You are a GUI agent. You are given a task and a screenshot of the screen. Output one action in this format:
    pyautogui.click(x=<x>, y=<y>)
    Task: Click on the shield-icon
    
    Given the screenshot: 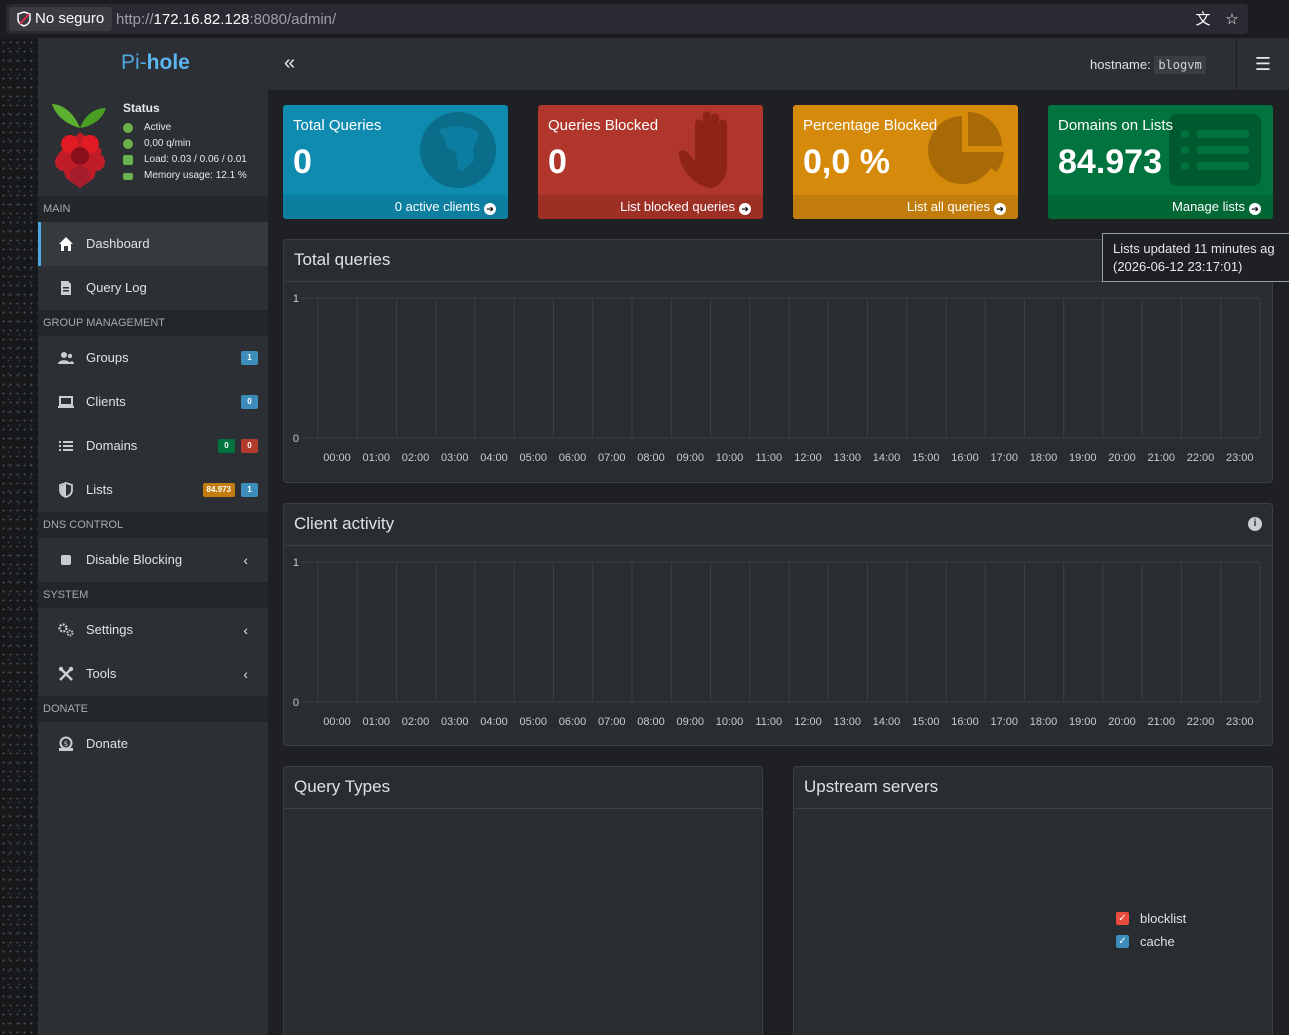 What is the action you would take?
    pyautogui.click(x=66, y=490)
    